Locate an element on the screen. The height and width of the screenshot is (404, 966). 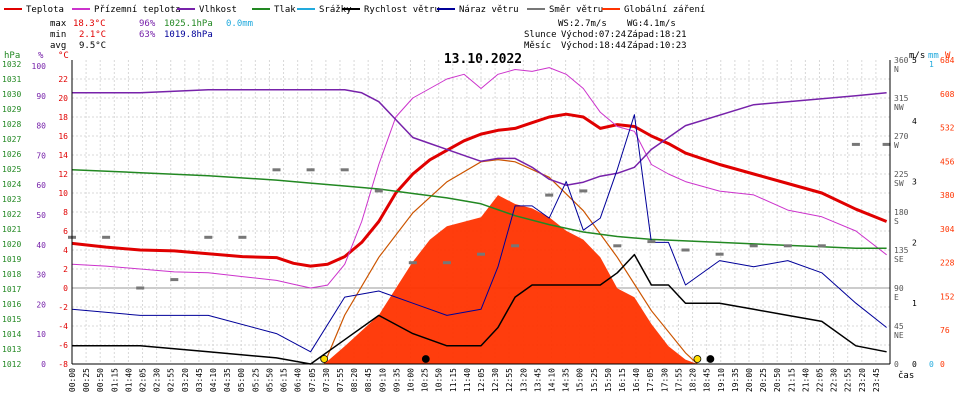
pct-tick-label: 20 is located at coordinates (41, 304).